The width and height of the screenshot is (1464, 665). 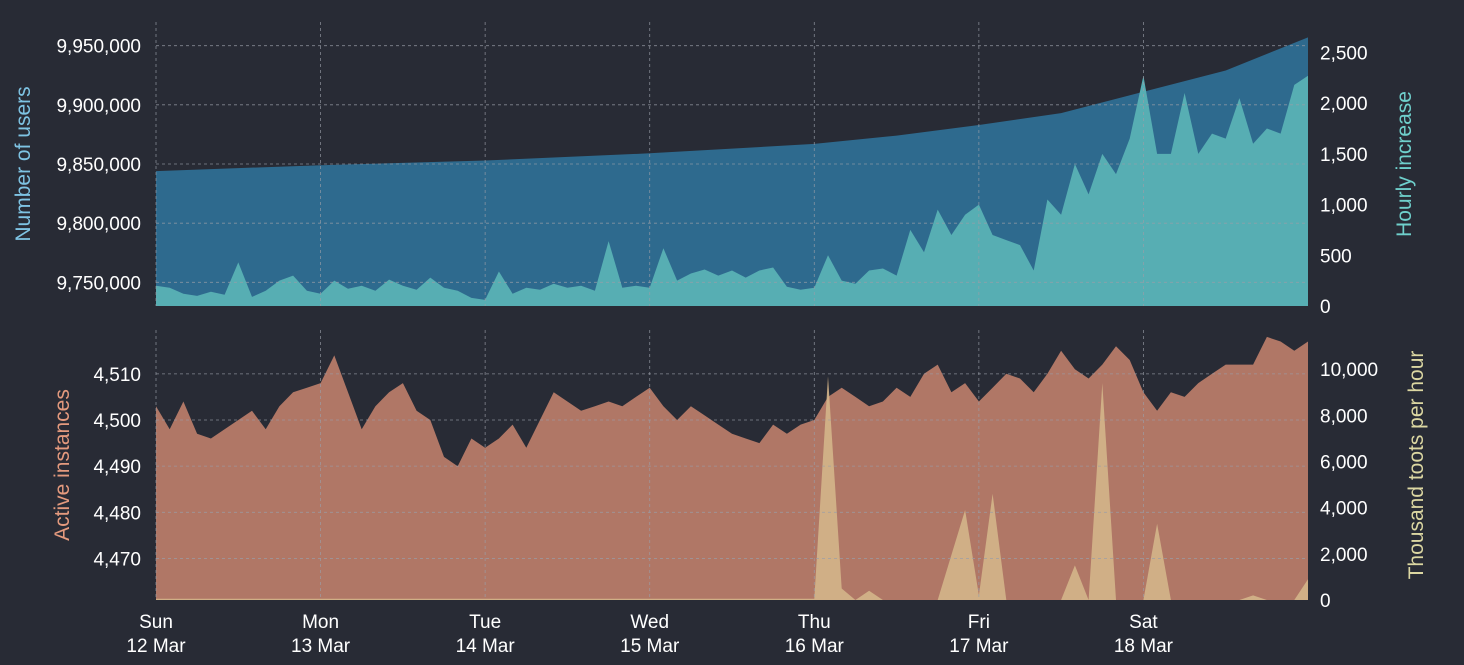 What do you see at coordinates (1344, 416) in the screenshot?
I see `right-tick-label: 8,000` at bounding box center [1344, 416].